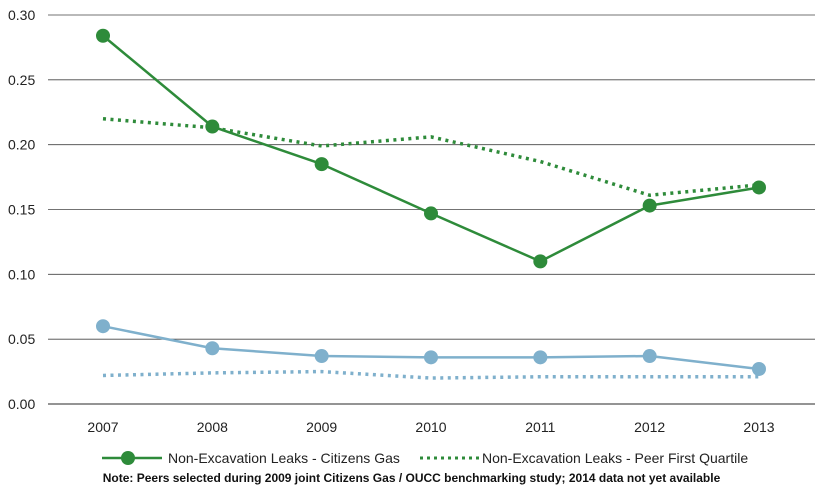 This screenshot has width=823, height=490. I want to click on legend-label-citizens-gas: Non-Excavation Leaks - Citizens Gas, so click(284, 458).